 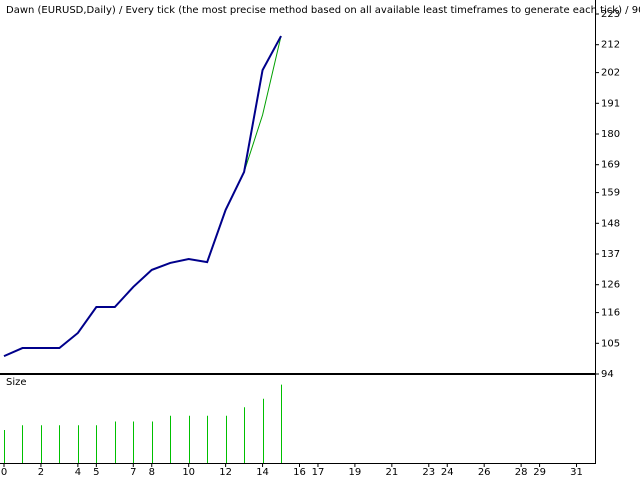 I want to click on x-tick-label: 19, so click(x=355, y=472).